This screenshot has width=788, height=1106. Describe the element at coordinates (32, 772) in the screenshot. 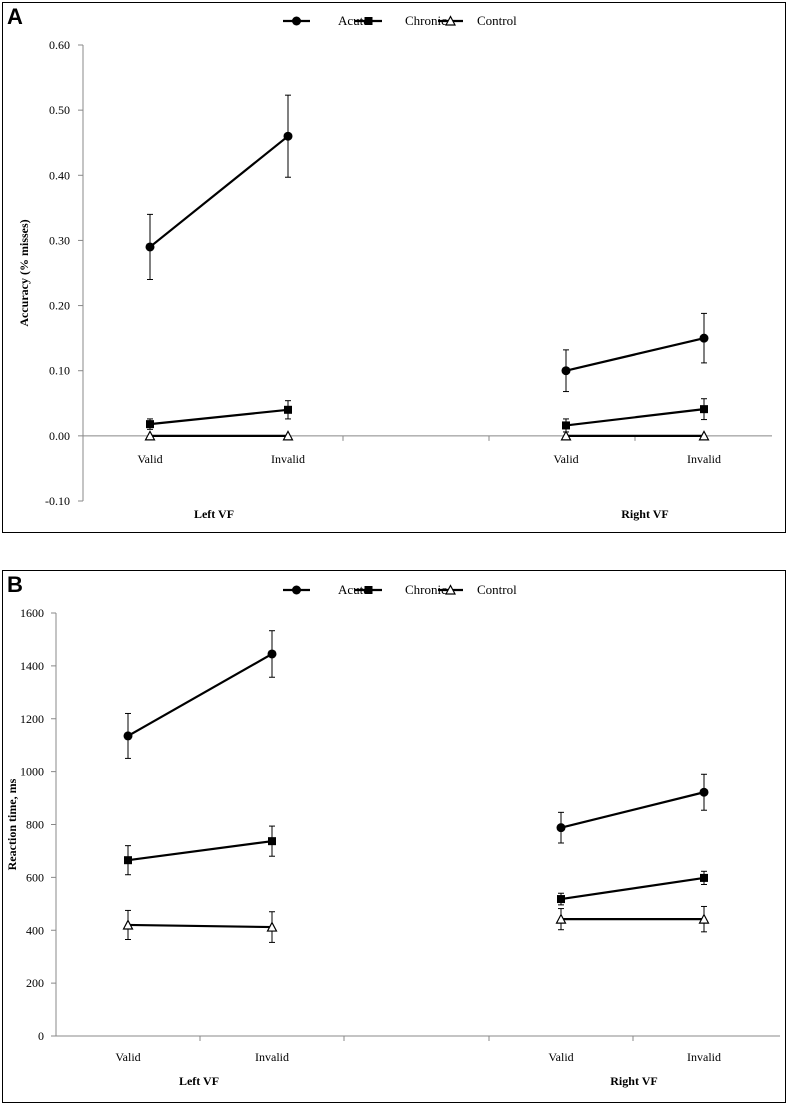

I see `p2-y-tick-label: 1000` at that location.